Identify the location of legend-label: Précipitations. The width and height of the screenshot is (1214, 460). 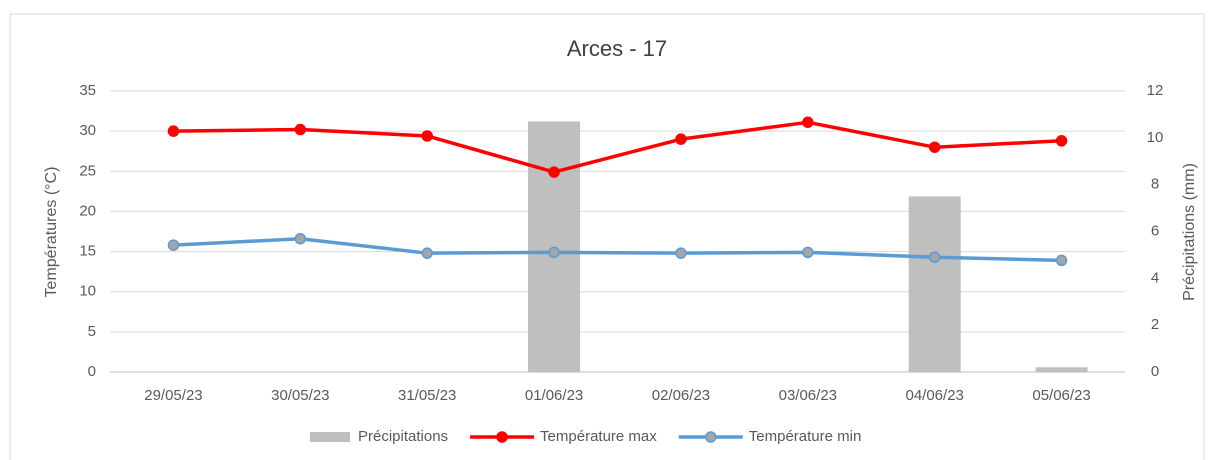
(403, 436).